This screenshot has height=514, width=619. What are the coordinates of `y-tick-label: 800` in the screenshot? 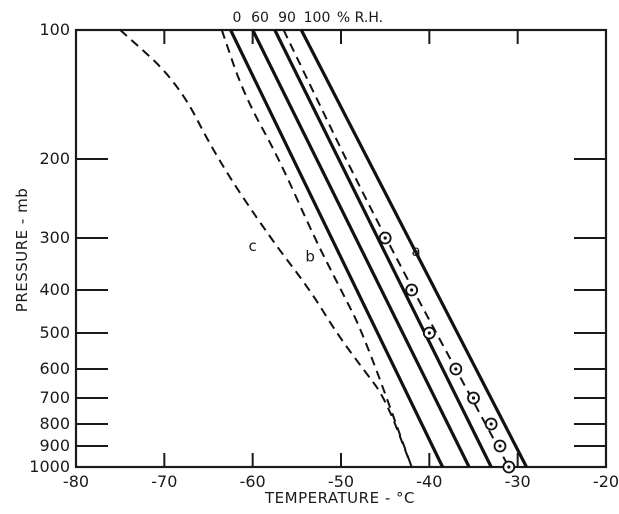 It's located at (54, 423).